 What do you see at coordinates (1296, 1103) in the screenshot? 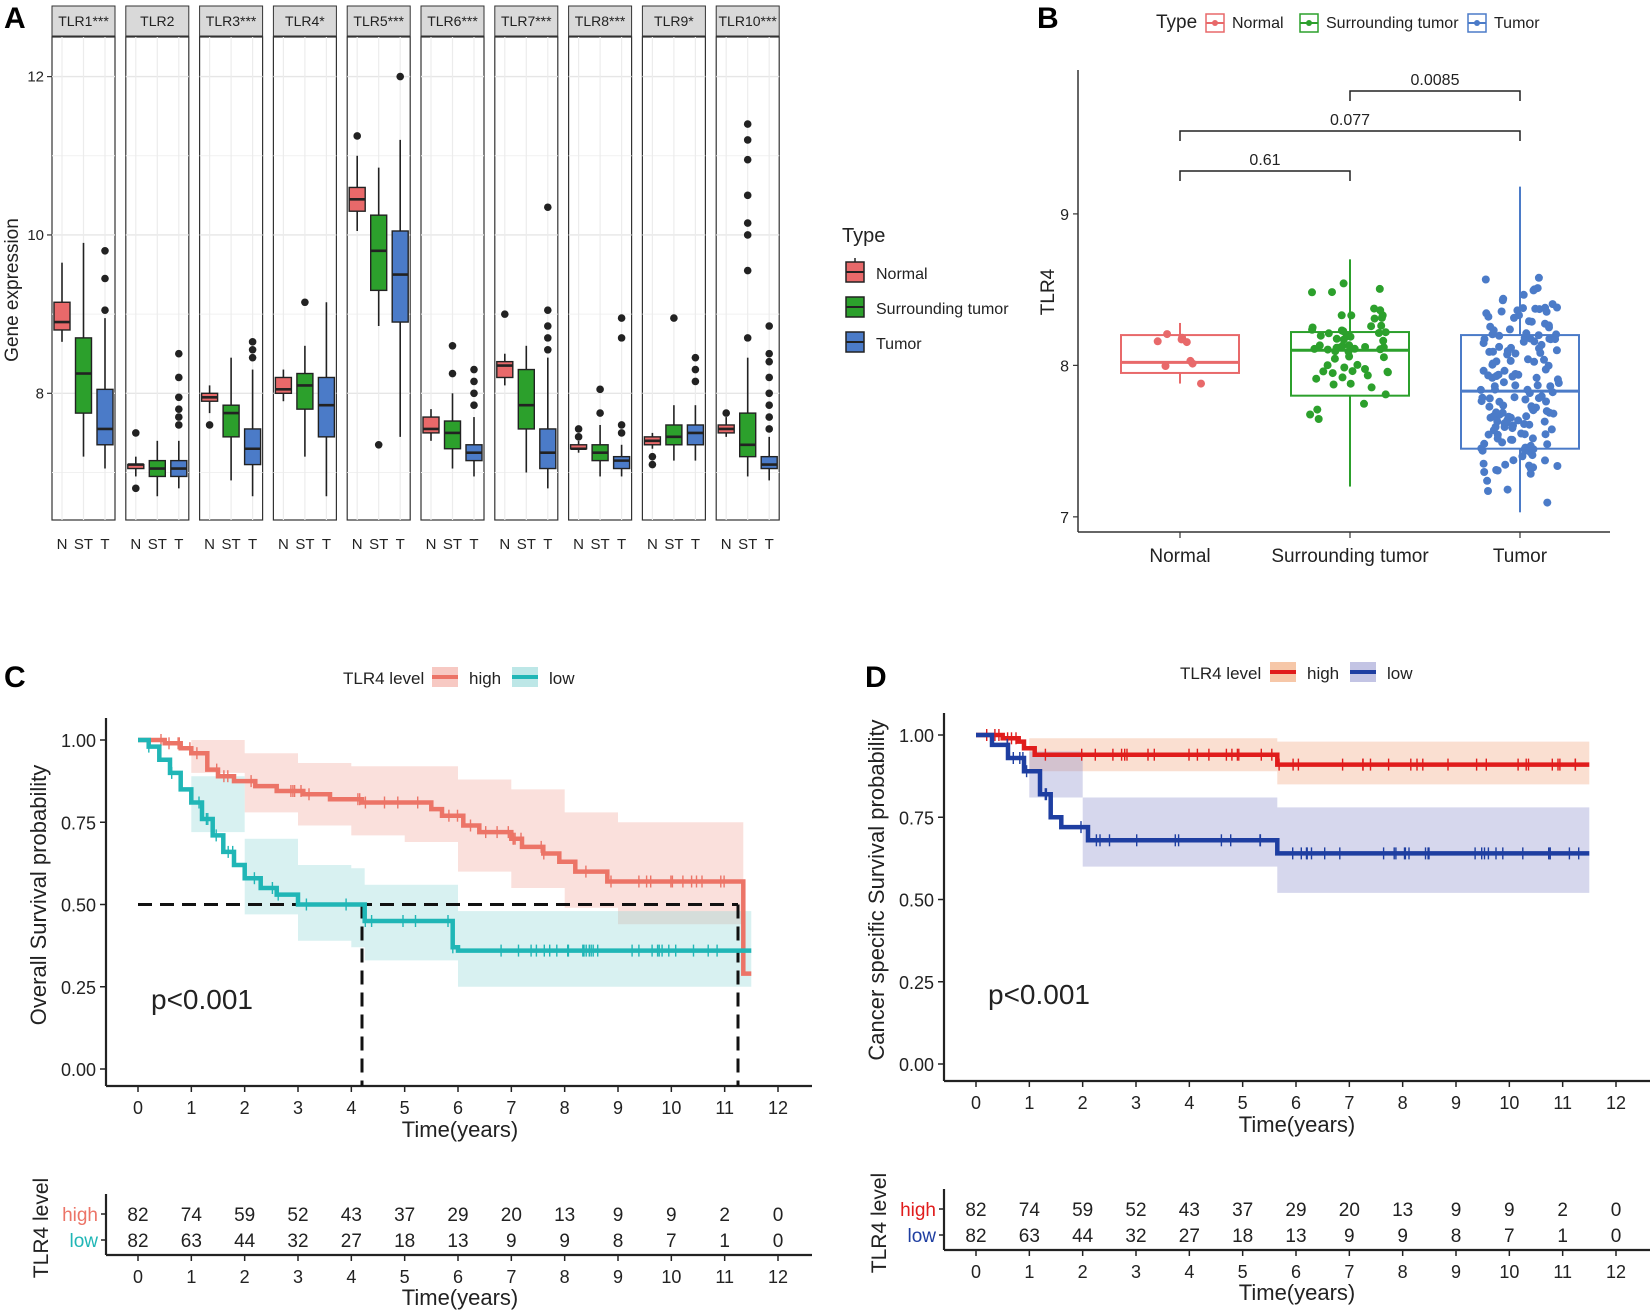
I see `x-tick-label: 6` at bounding box center [1296, 1103].